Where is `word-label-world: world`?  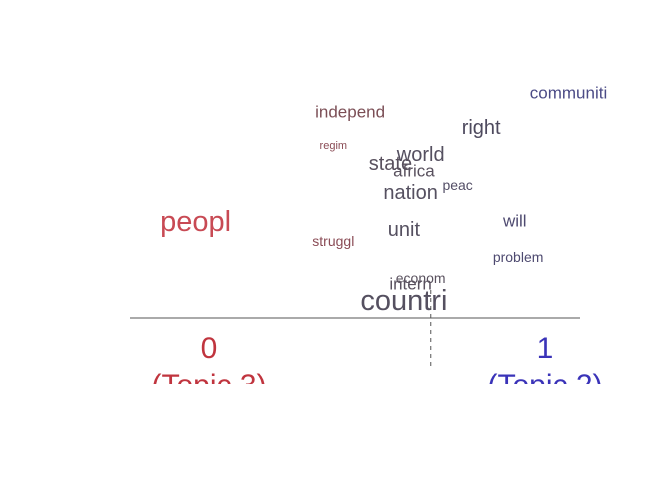 word-label-world: world is located at coordinates (420, 155).